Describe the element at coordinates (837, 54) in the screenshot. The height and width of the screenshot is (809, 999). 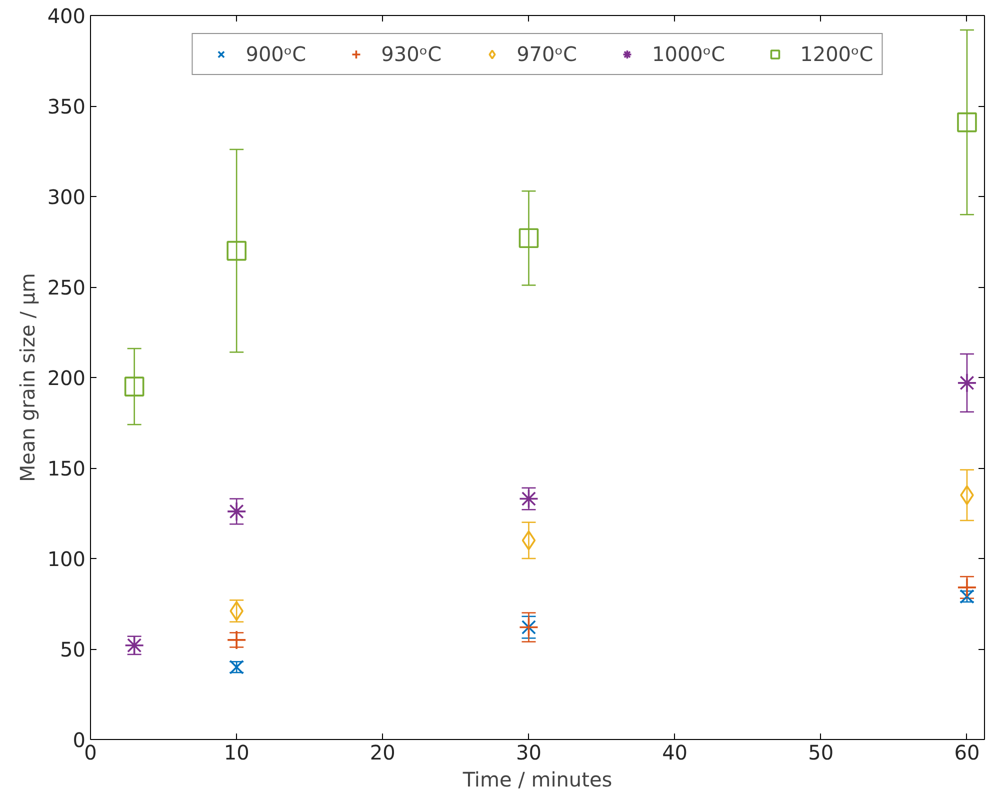
I see `legend-label: 1200ᵒC` at that location.